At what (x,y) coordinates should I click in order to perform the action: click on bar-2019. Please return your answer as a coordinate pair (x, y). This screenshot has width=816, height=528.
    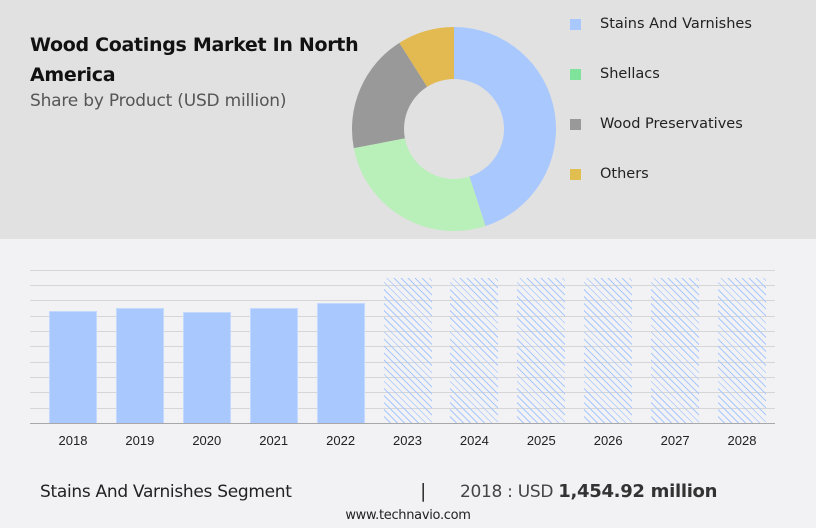
    Looking at the image, I should click on (139, 365).